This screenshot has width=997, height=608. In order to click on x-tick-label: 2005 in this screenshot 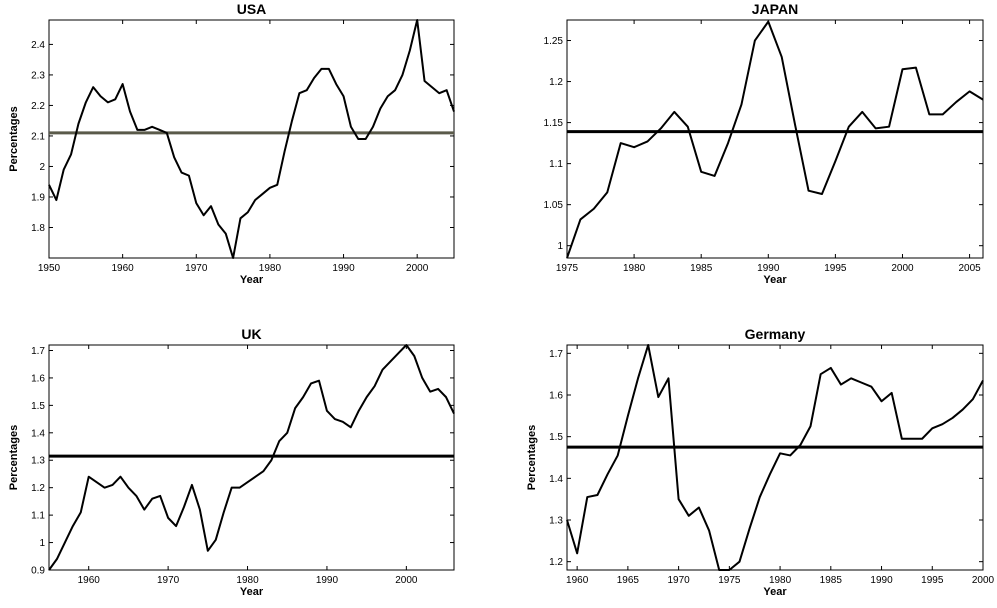, I will do `click(969, 268)`.